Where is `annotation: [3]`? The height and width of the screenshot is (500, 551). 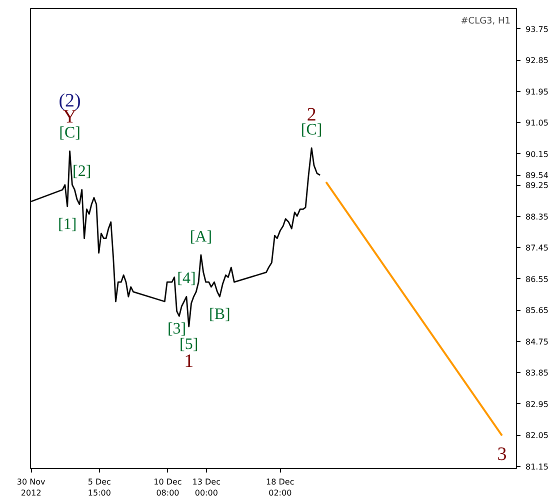 annotation: [3] is located at coordinates (176, 329).